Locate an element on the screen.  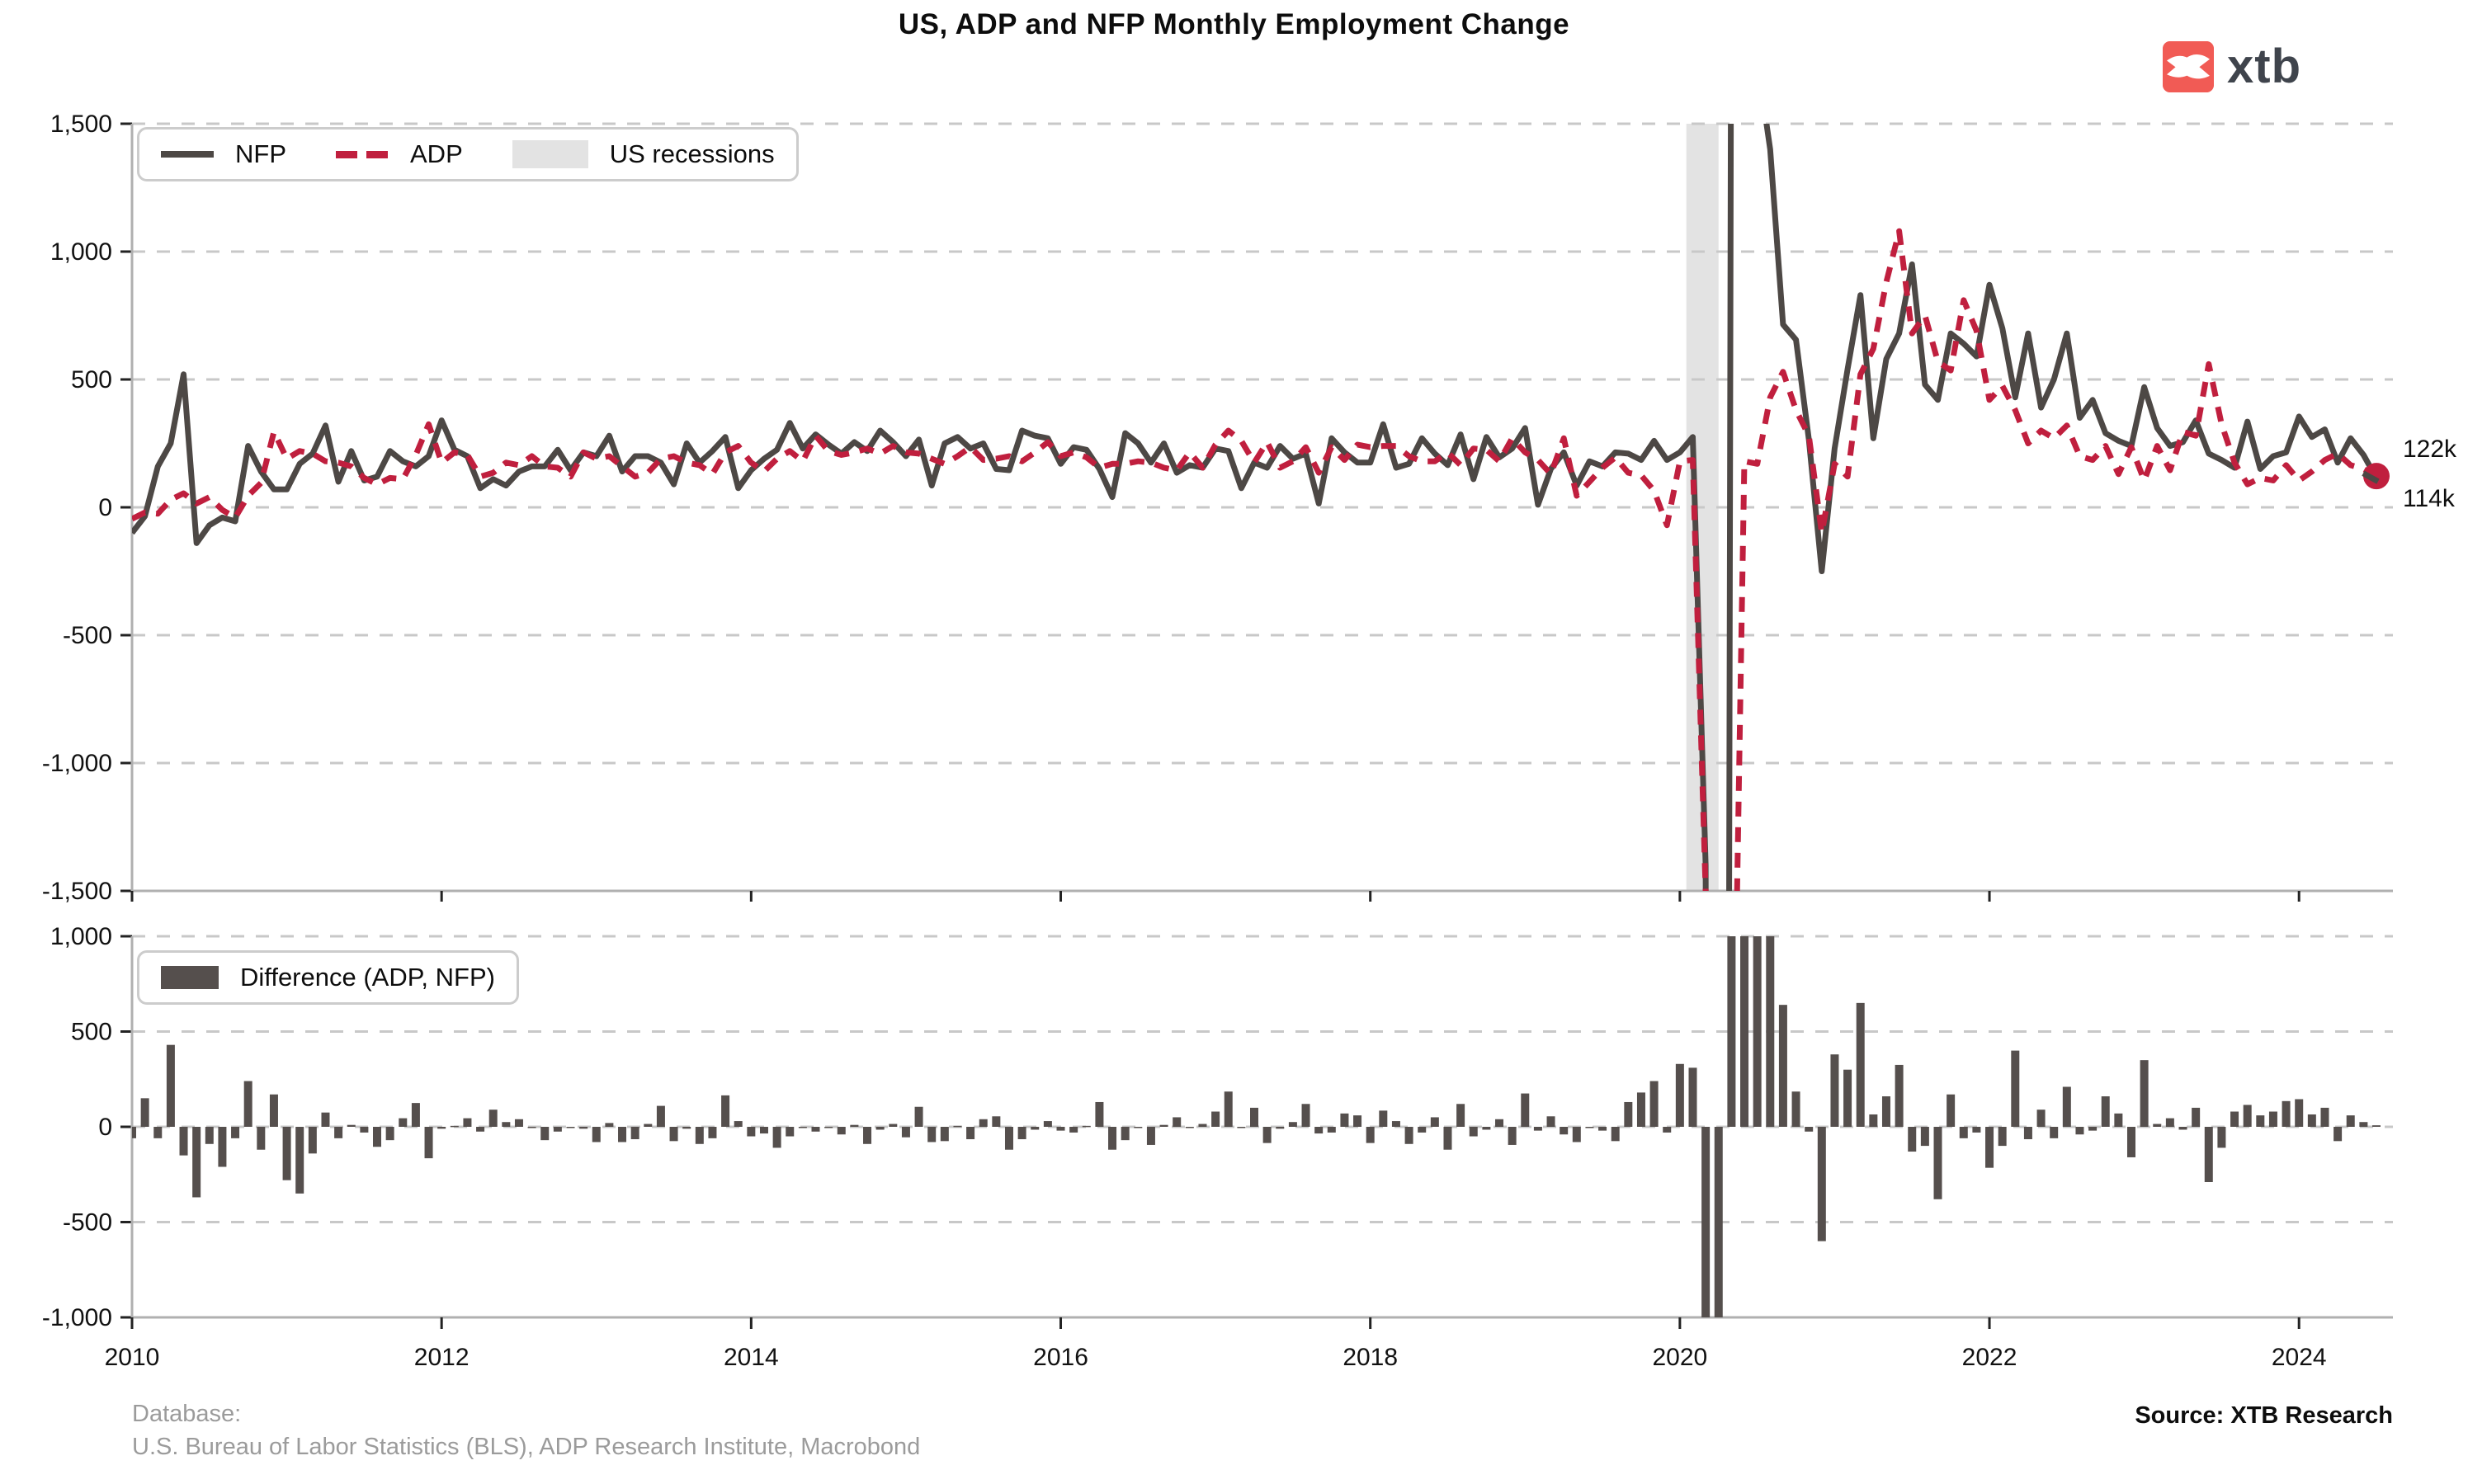
x-axis-year-label: 2010 is located at coordinates (132, 1357).